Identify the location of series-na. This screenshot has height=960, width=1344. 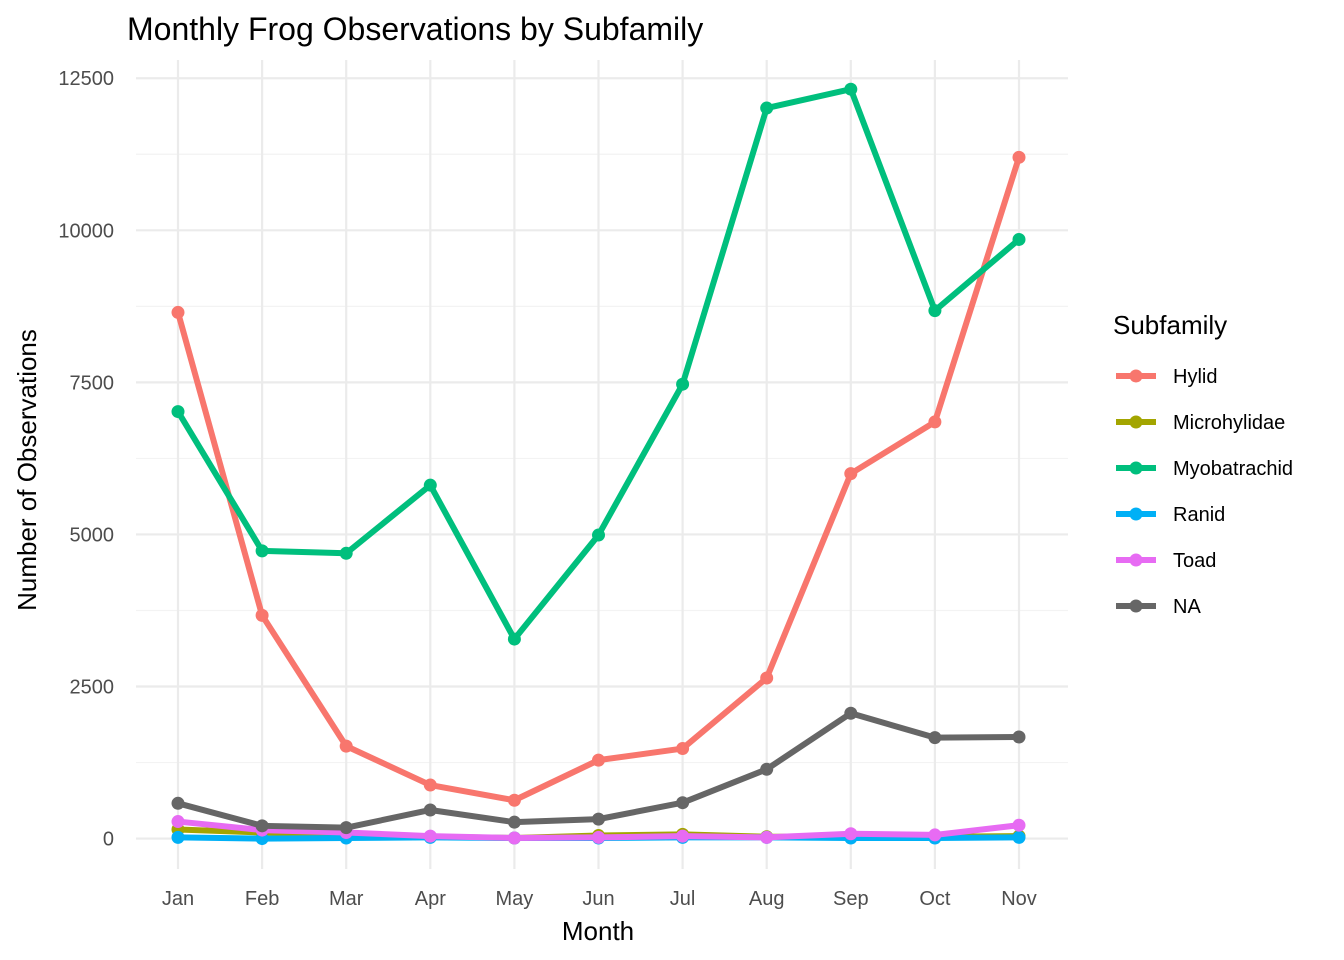
(598, 770).